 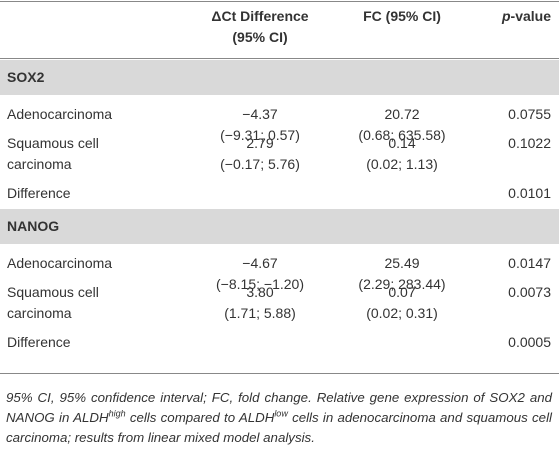 I want to click on p-value: 0.0005, so click(x=529, y=342).